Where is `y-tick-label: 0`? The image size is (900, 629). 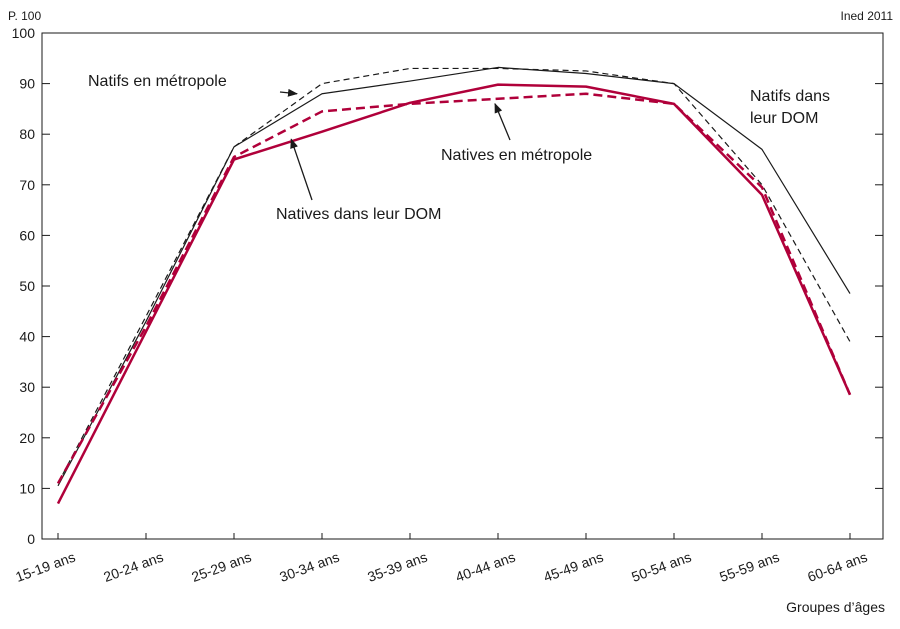
y-tick-label: 0 is located at coordinates (31, 539).